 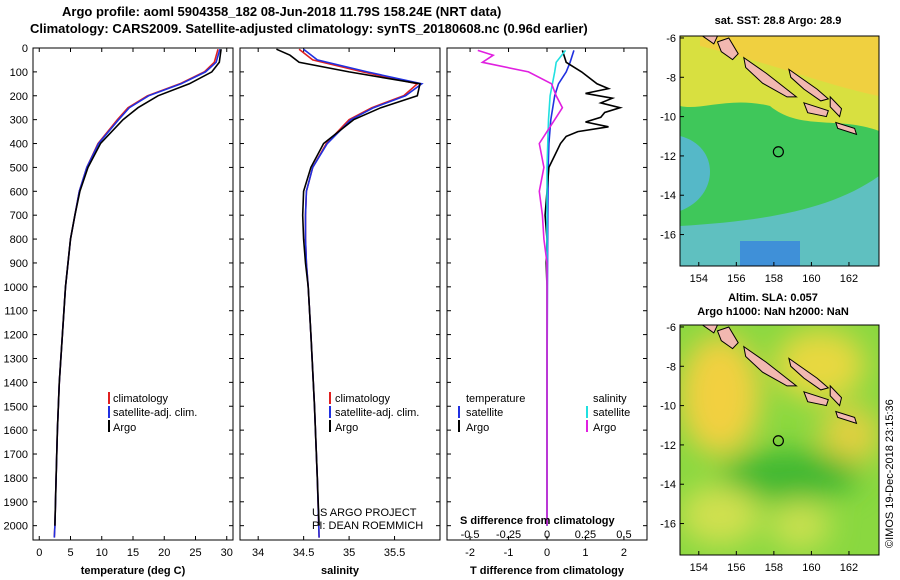 What do you see at coordinates (695, 173) in the screenshot?
I see `sst-cool-west` at bounding box center [695, 173].